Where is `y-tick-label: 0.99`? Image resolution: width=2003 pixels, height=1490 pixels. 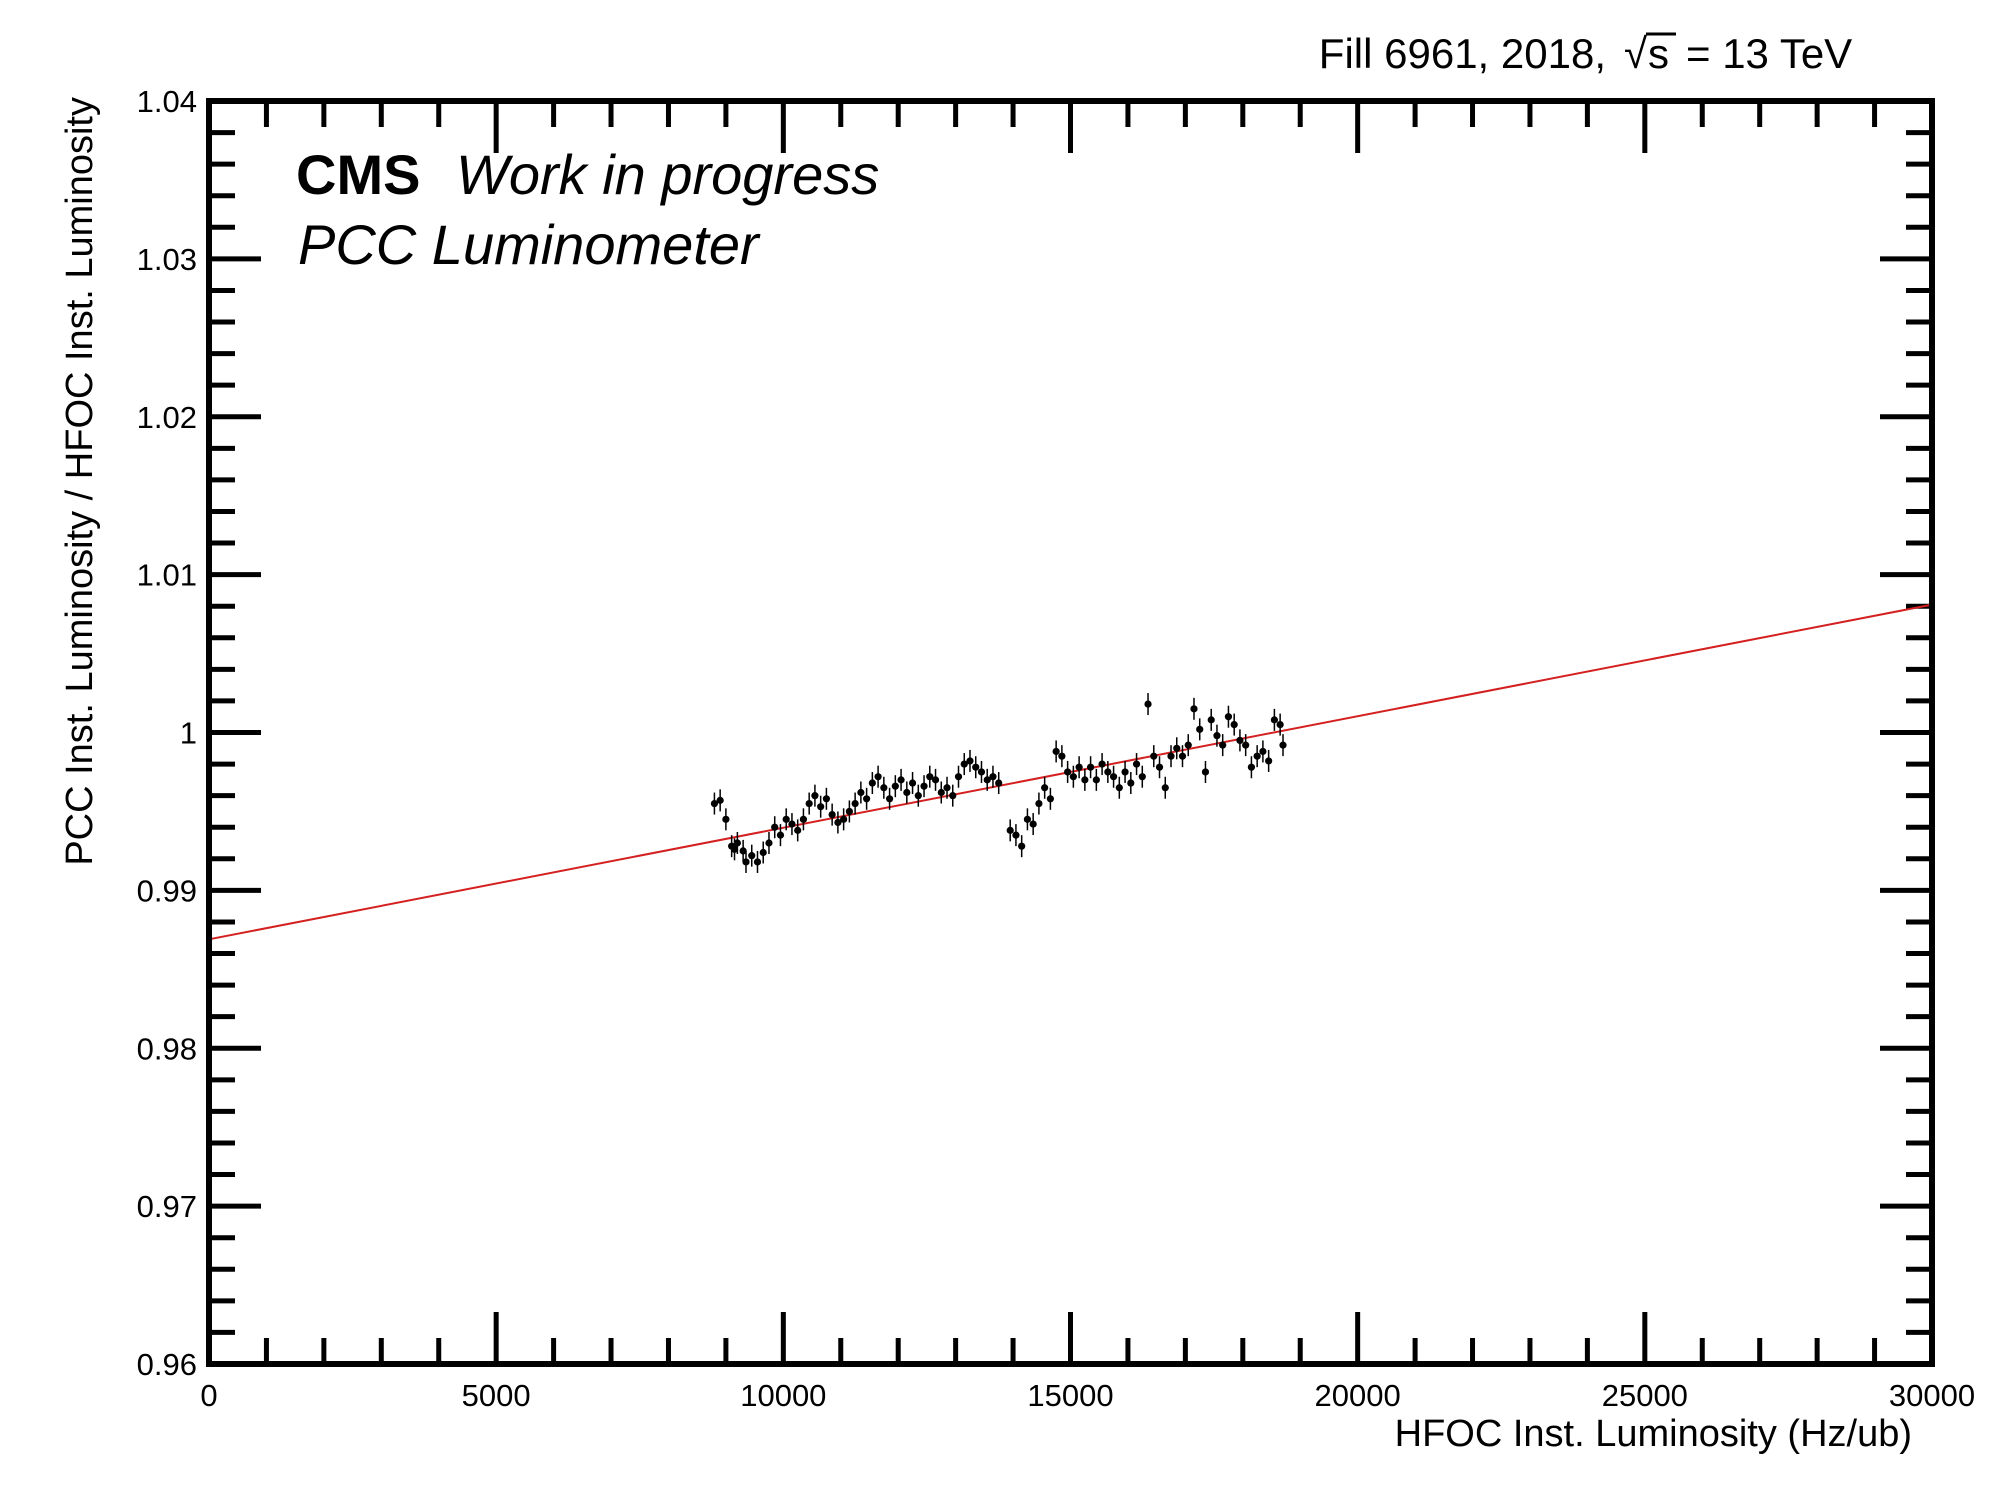
y-tick-label: 0.99 is located at coordinates (167, 890).